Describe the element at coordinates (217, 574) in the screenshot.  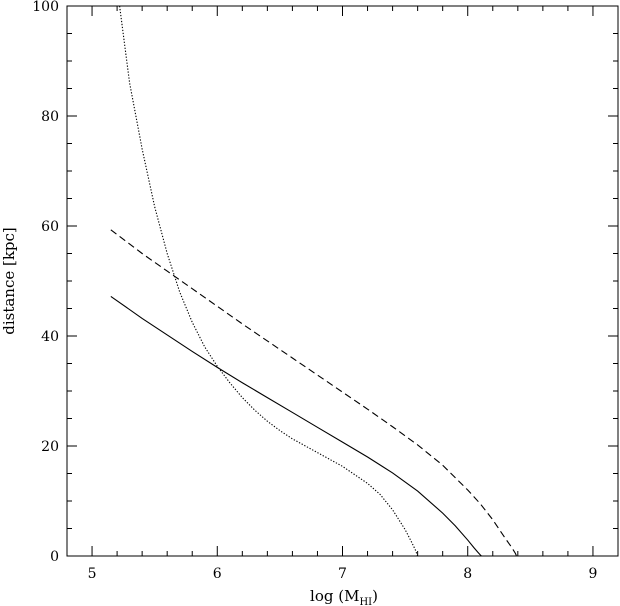
I see `x-tick-label: 6` at that location.